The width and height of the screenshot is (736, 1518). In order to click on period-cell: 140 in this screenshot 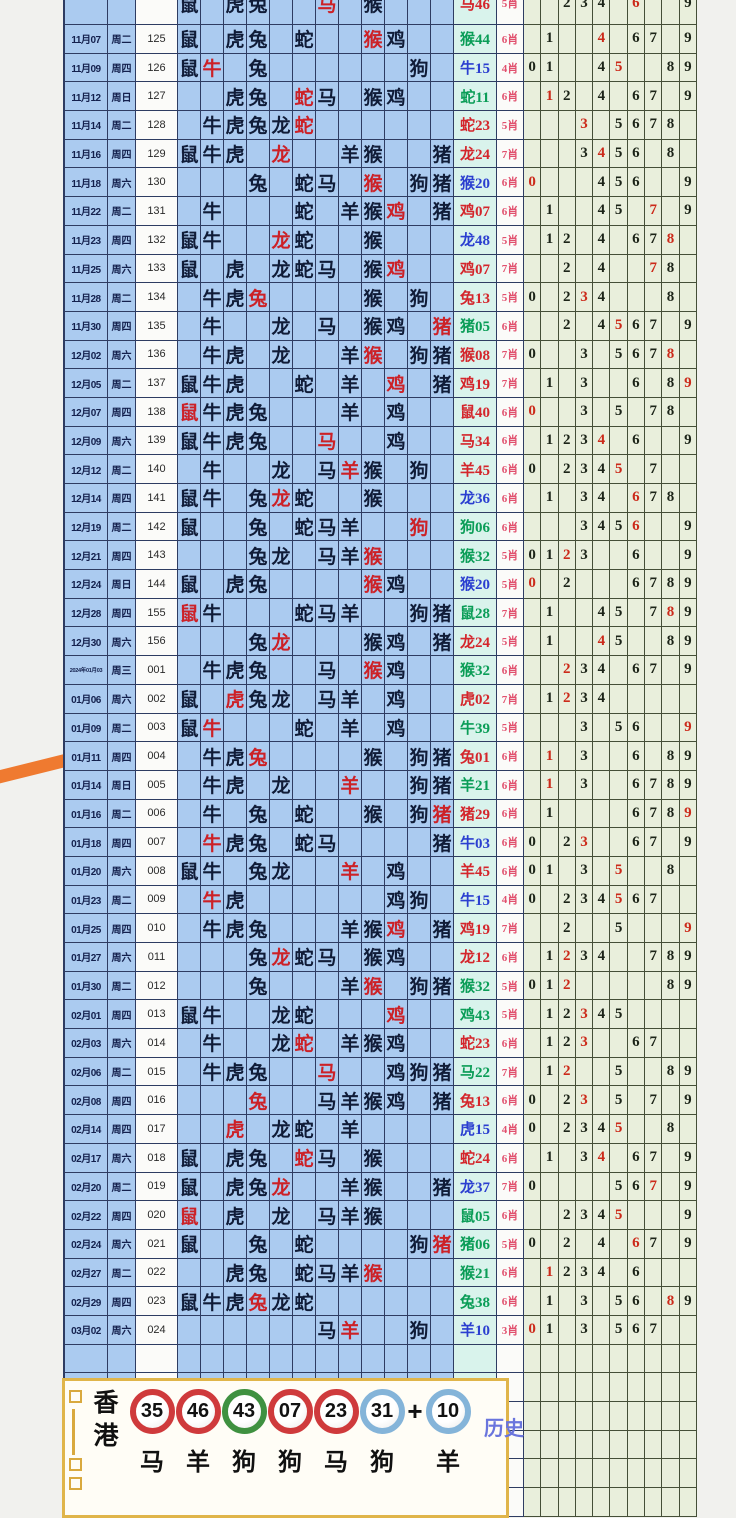, I will do `click(157, 469)`.